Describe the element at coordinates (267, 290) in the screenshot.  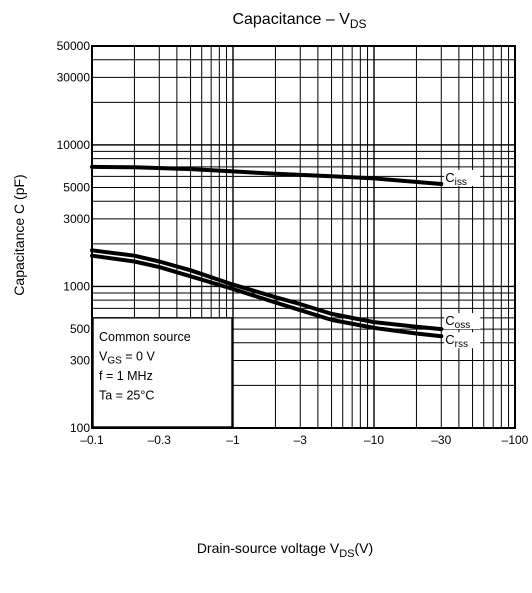
I see `series-oss-line` at that location.